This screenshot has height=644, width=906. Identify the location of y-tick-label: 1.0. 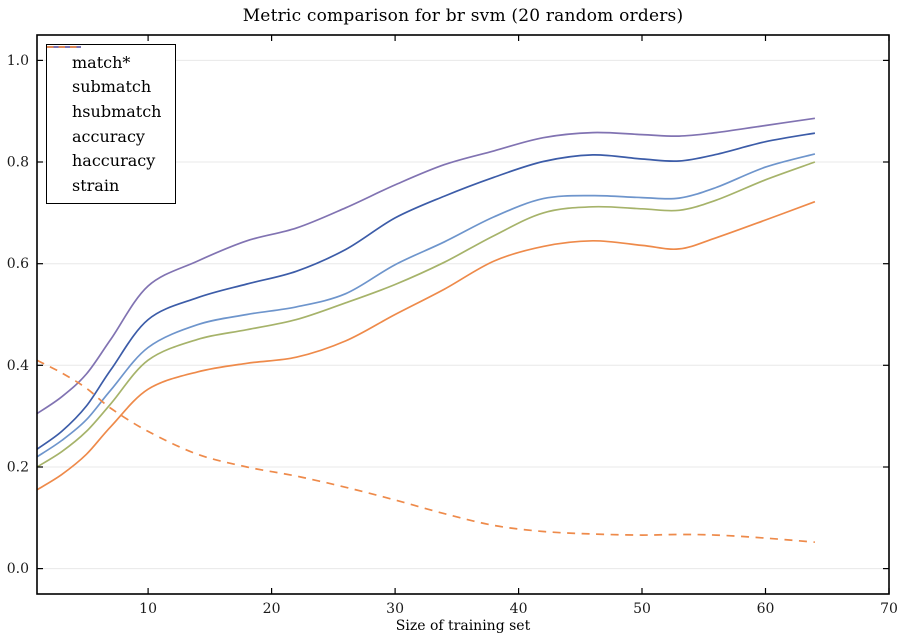
(18, 61).